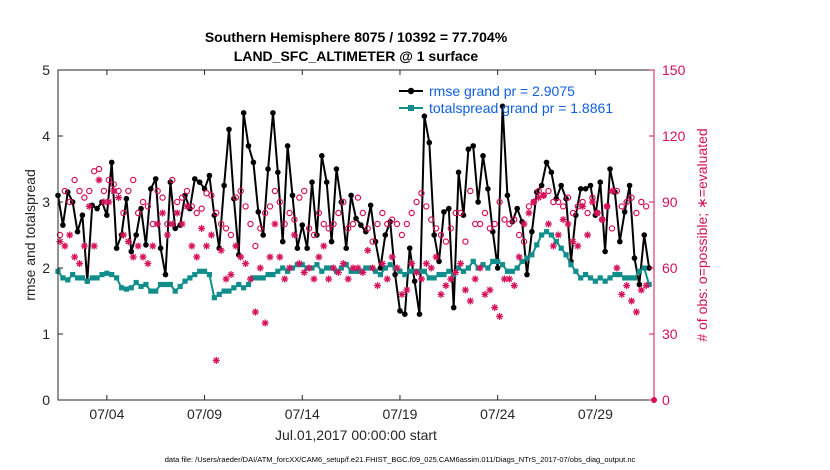 Image resolution: width=830 pixels, height=470 pixels. I want to click on x-tick-label: 07/29, so click(595, 414).